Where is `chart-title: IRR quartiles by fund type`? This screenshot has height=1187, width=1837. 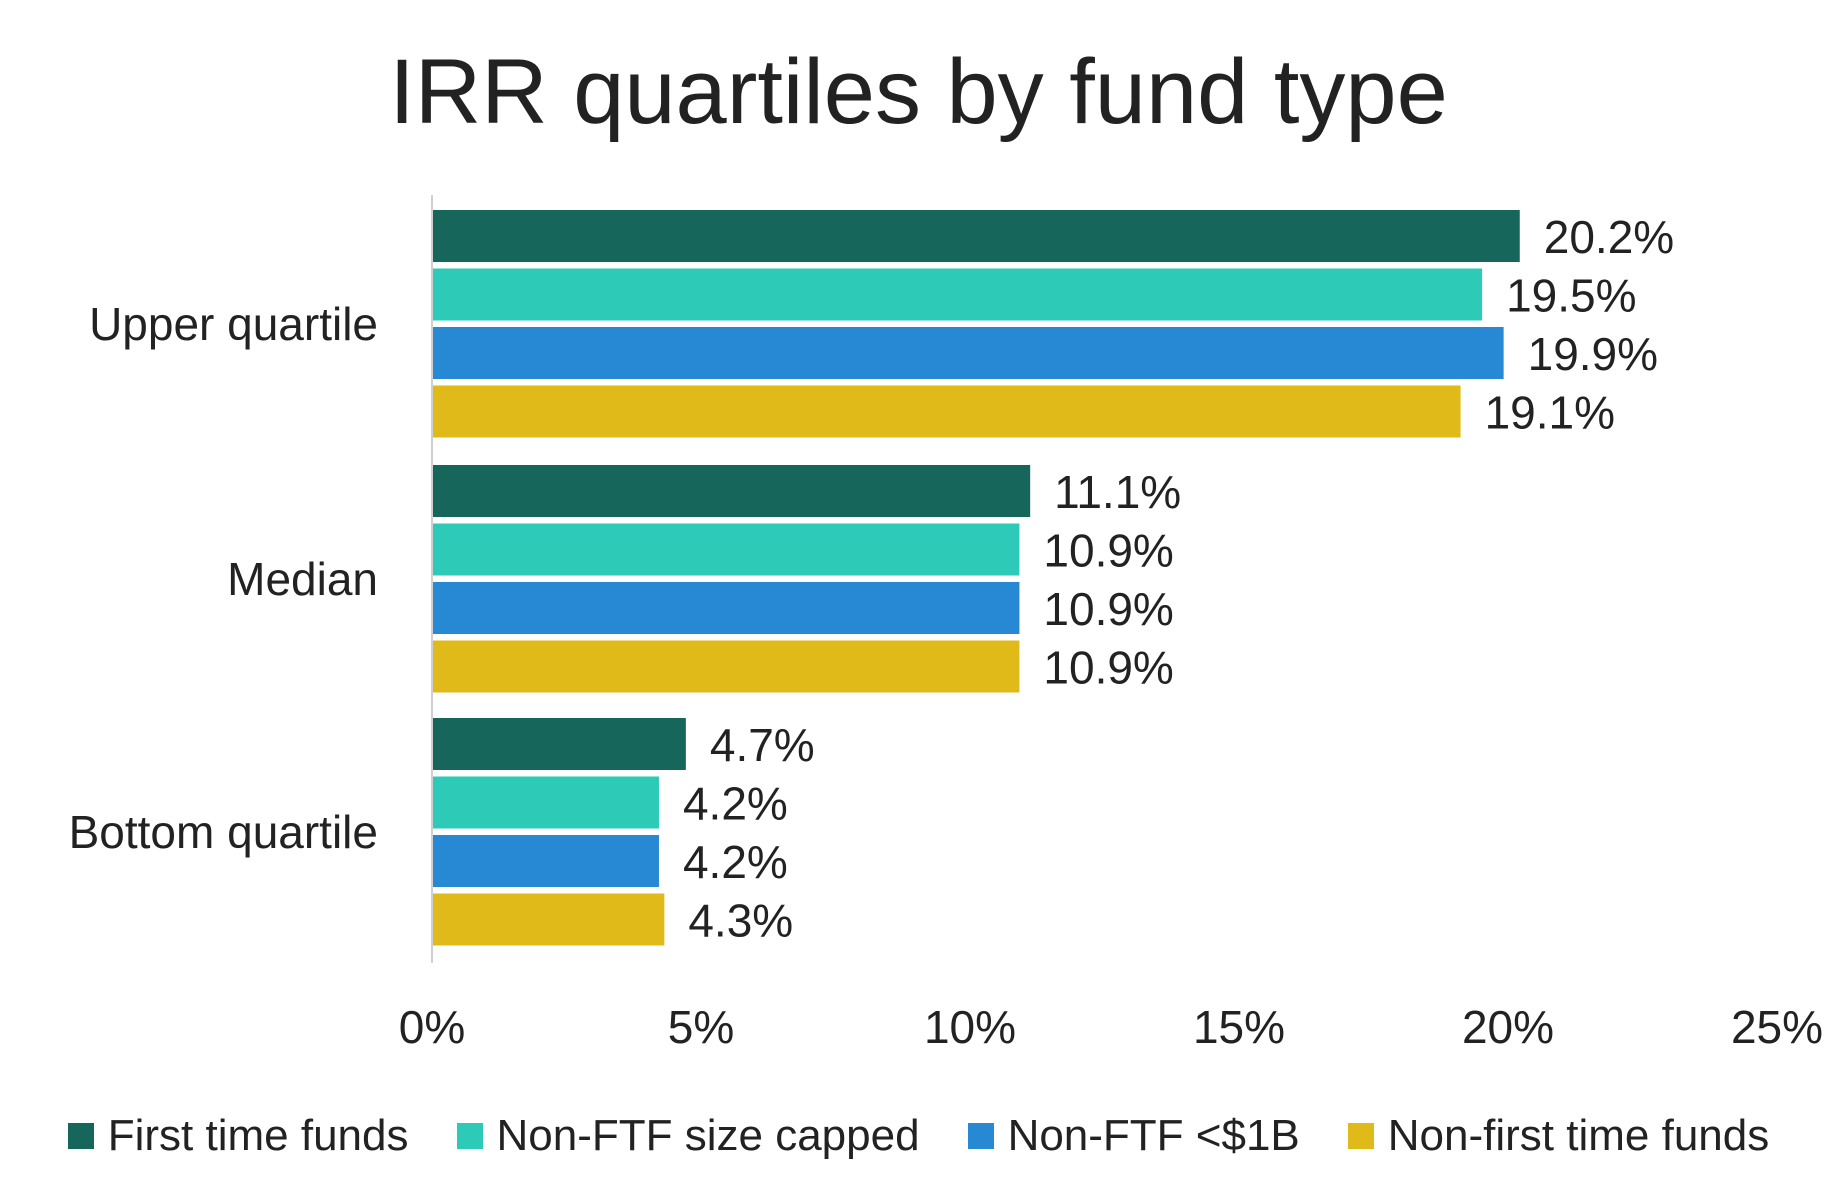 chart-title: IRR quartiles by fund type is located at coordinates (918, 92).